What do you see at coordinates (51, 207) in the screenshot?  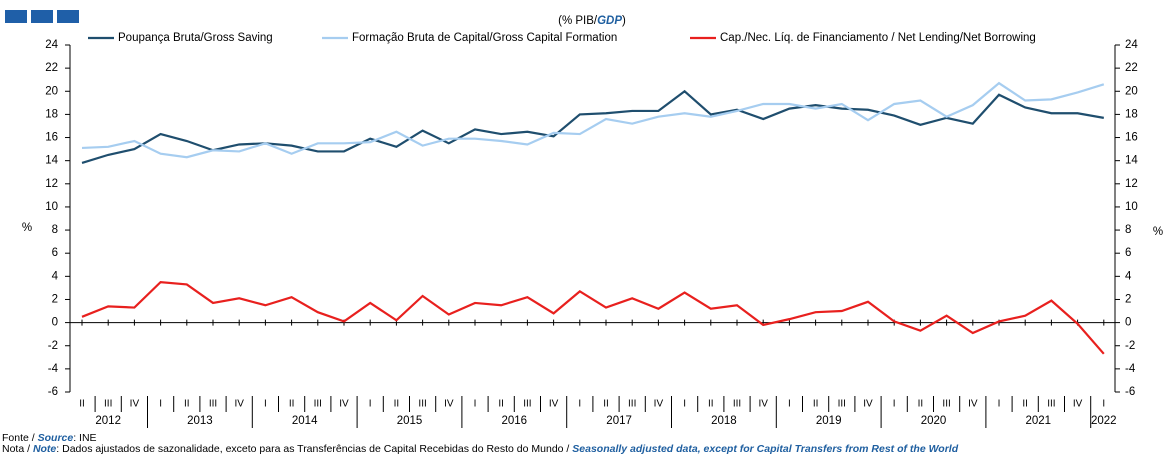 I see `y-tick-label: 10` at bounding box center [51, 207].